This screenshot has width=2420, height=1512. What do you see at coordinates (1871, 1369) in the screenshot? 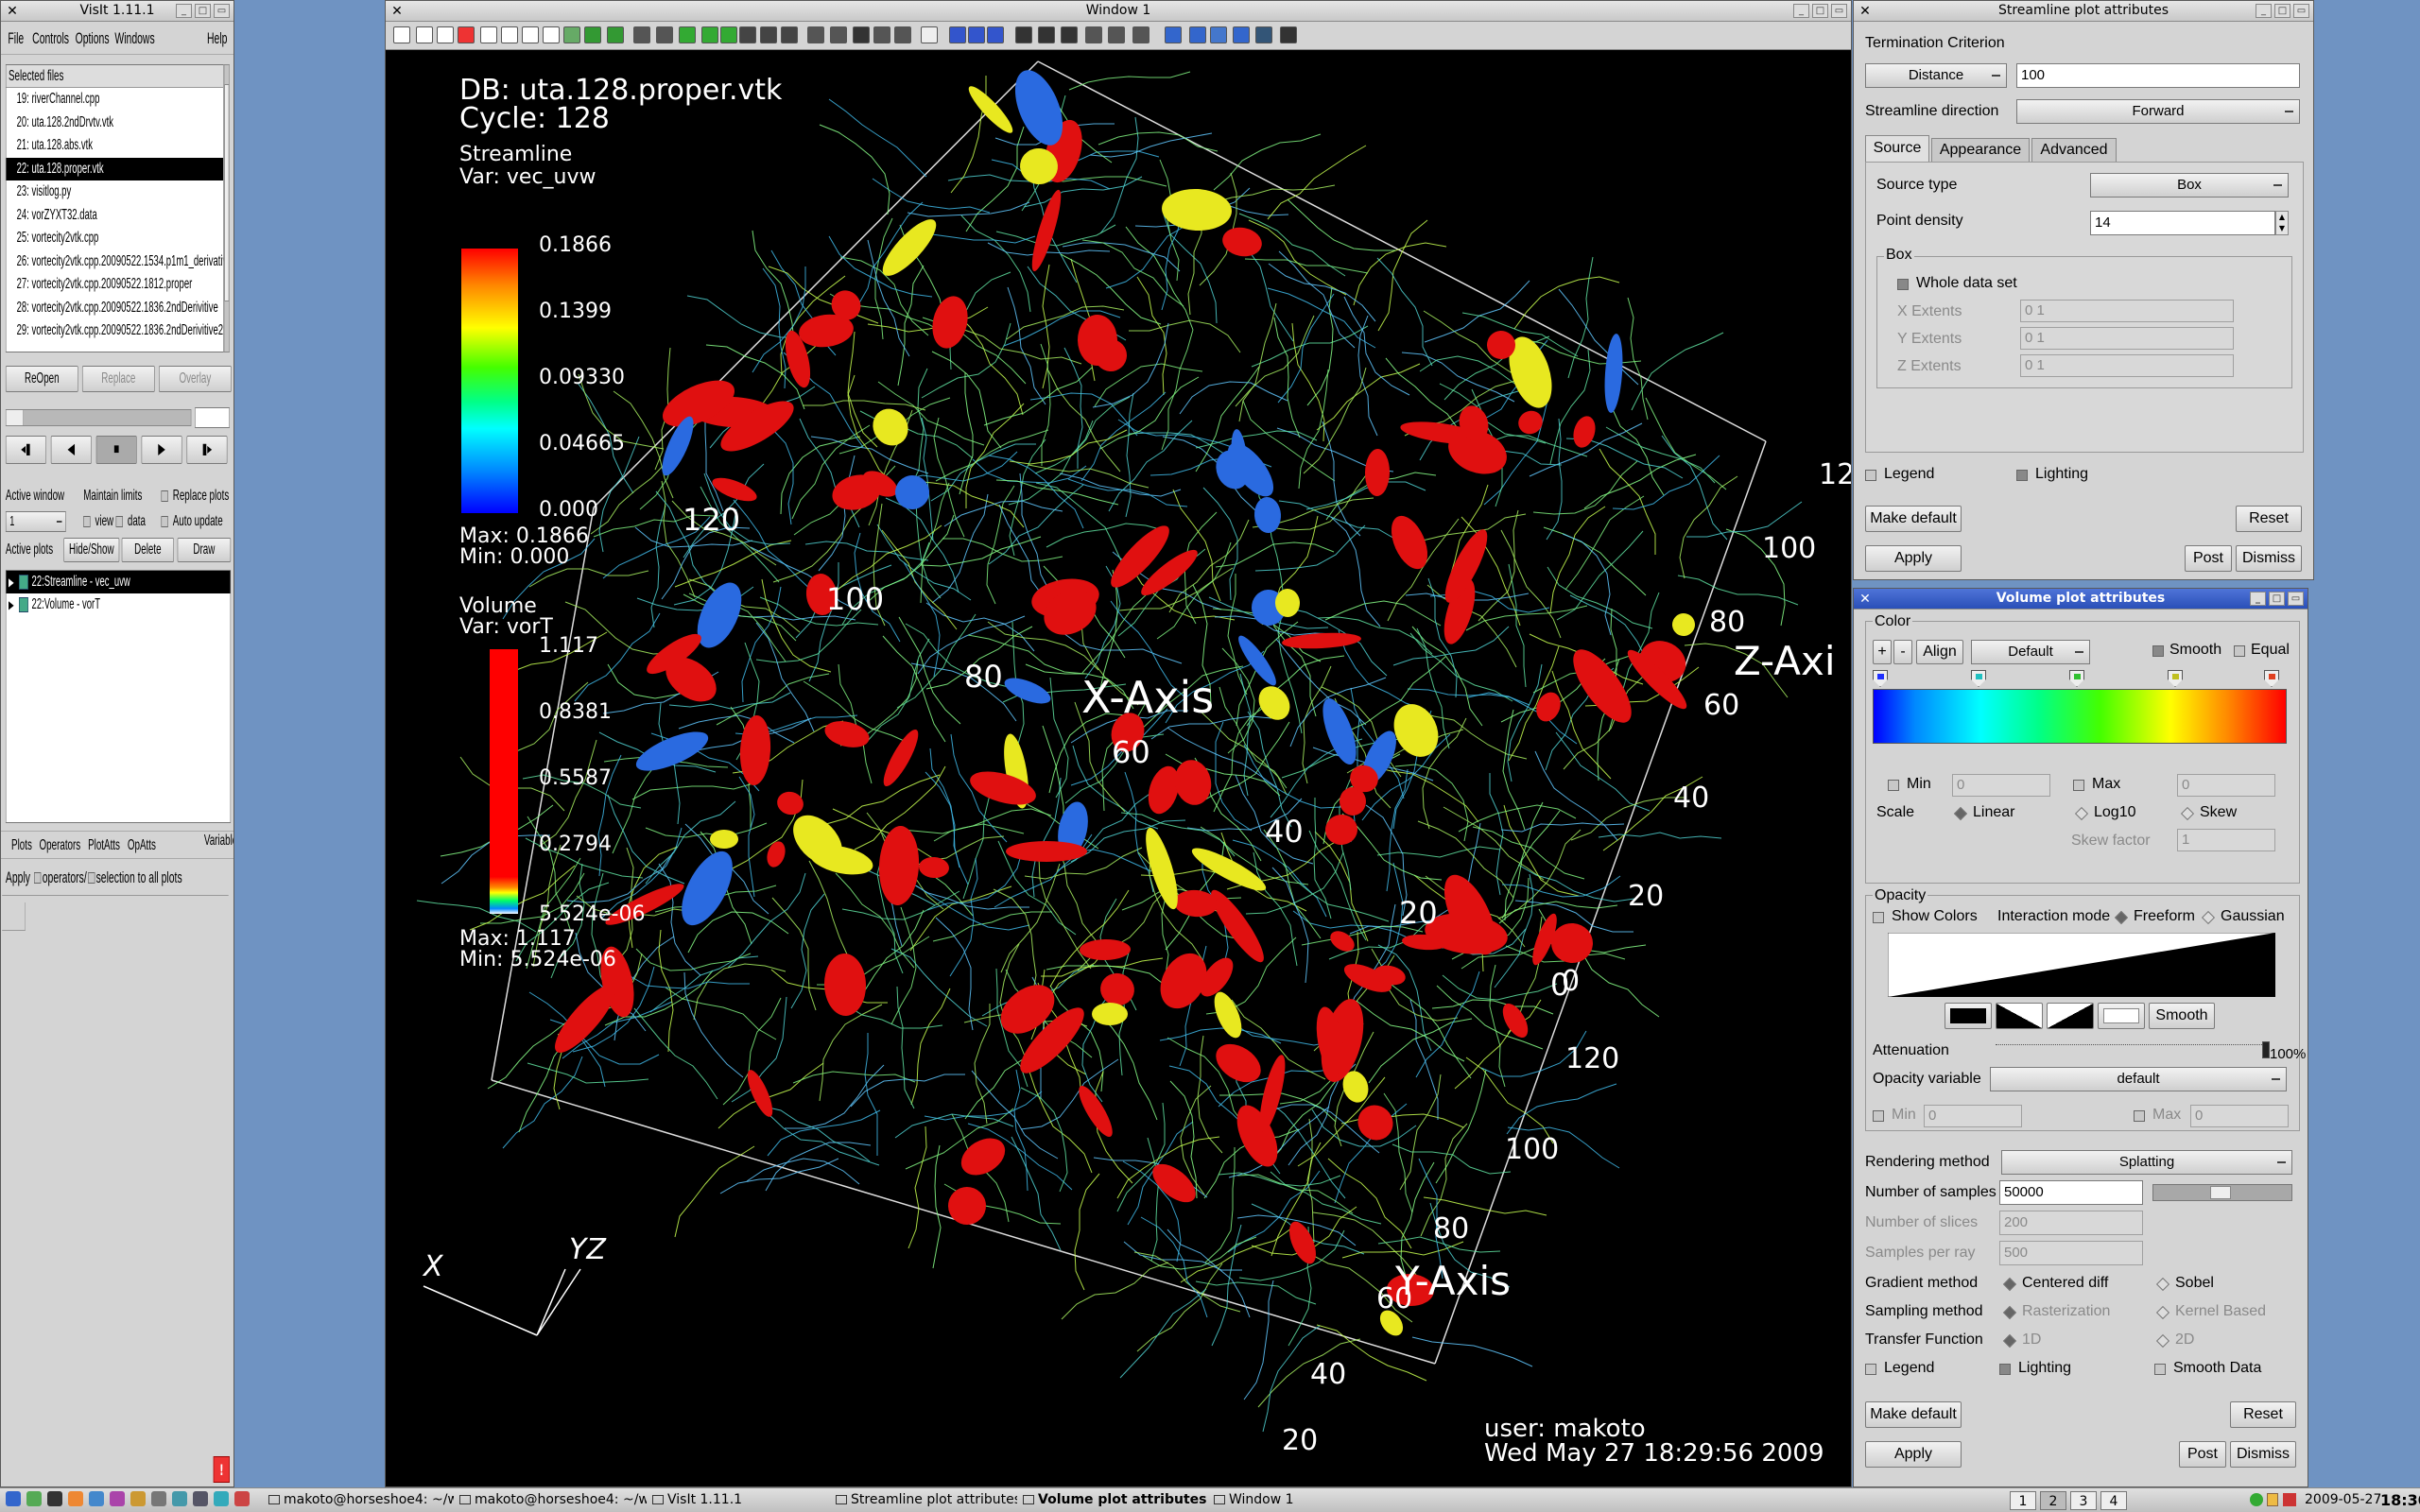
I see `legend-checkbox` at bounding box center [1871, 1369].